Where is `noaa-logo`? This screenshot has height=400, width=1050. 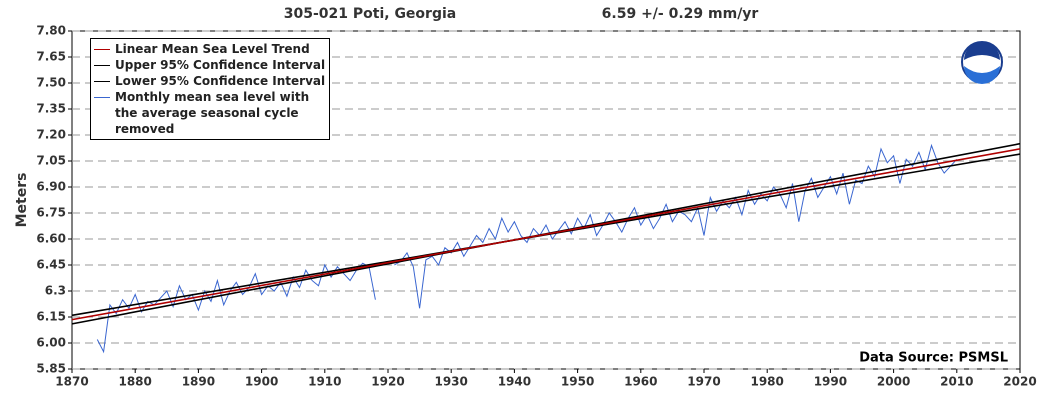
noaa-logo is located at coordinates (982, 62).